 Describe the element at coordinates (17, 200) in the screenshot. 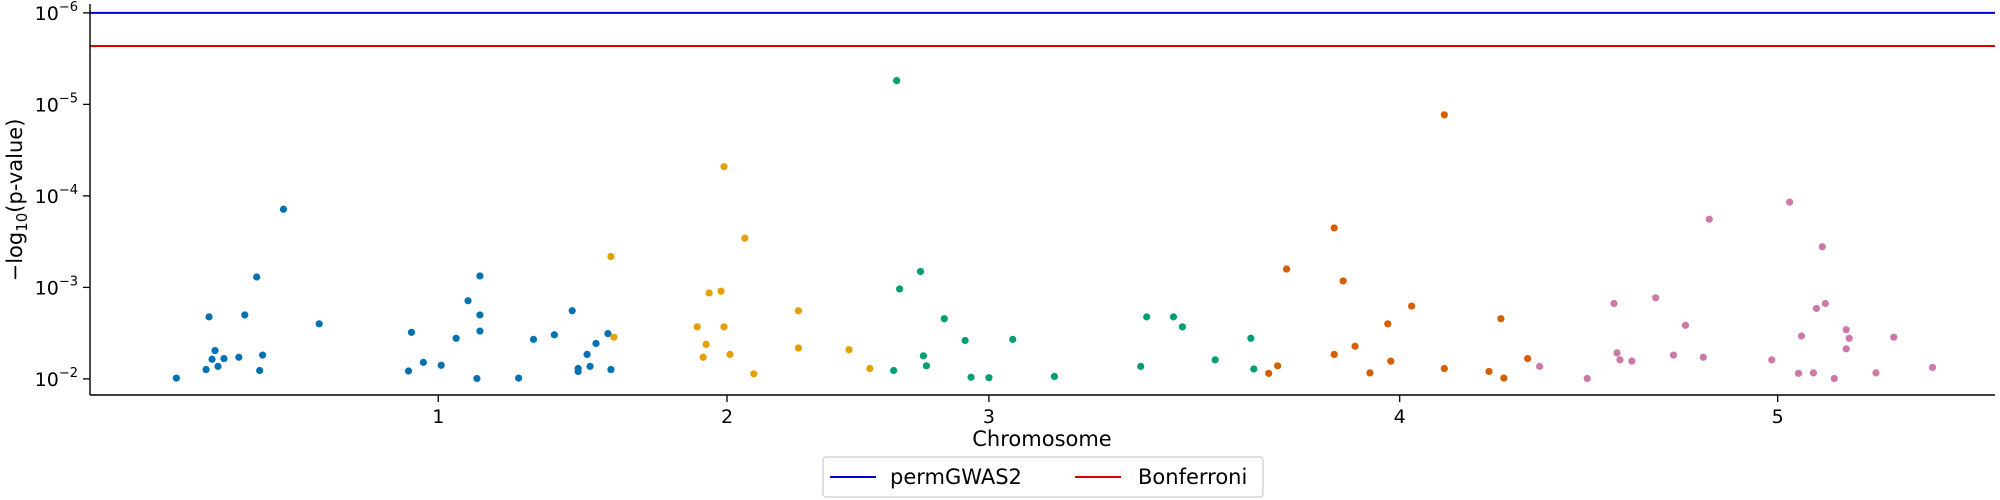

I see `y-axis-title: −log10(p-value)` at that location.